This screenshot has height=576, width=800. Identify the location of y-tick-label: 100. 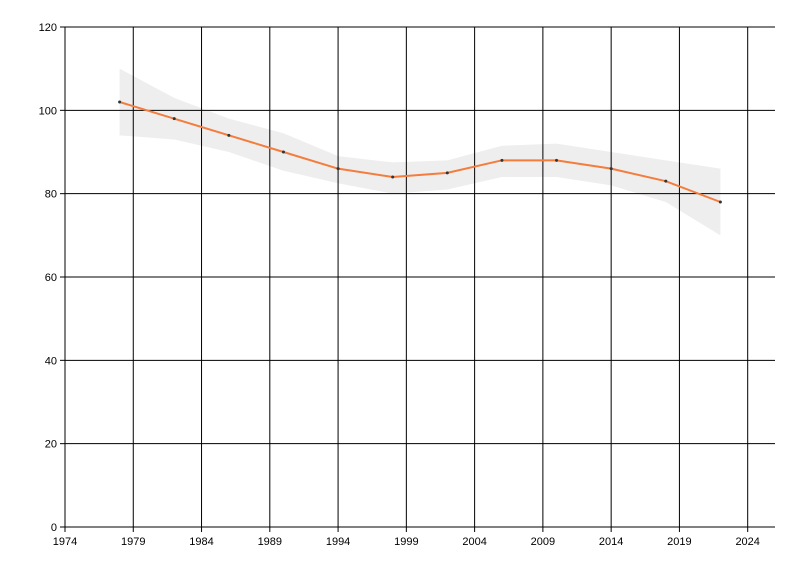
(48, 111).